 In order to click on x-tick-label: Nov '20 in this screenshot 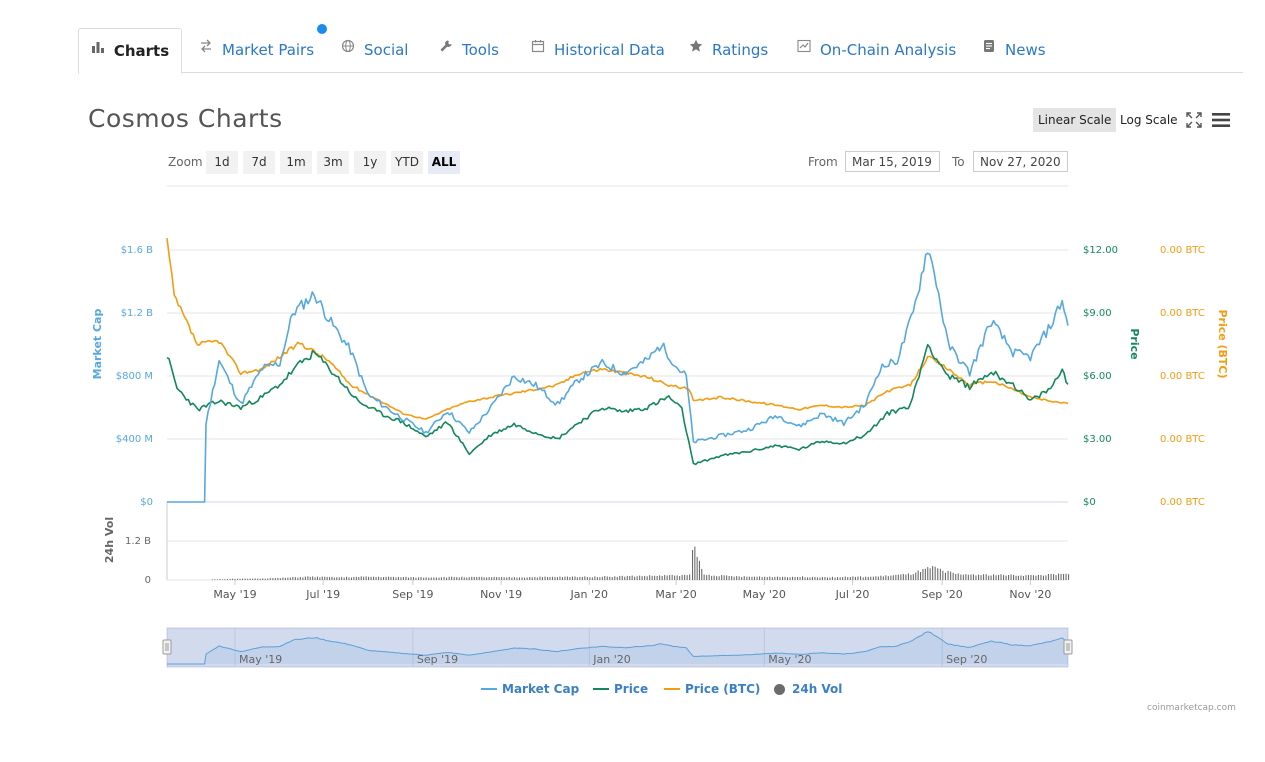, I will do `click(1030, 594)`.